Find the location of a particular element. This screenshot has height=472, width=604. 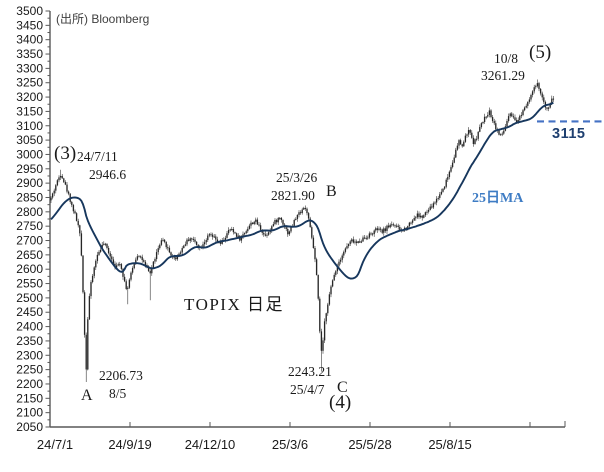

svg-text: 24/7/1 is located at coordinates (55, 444).